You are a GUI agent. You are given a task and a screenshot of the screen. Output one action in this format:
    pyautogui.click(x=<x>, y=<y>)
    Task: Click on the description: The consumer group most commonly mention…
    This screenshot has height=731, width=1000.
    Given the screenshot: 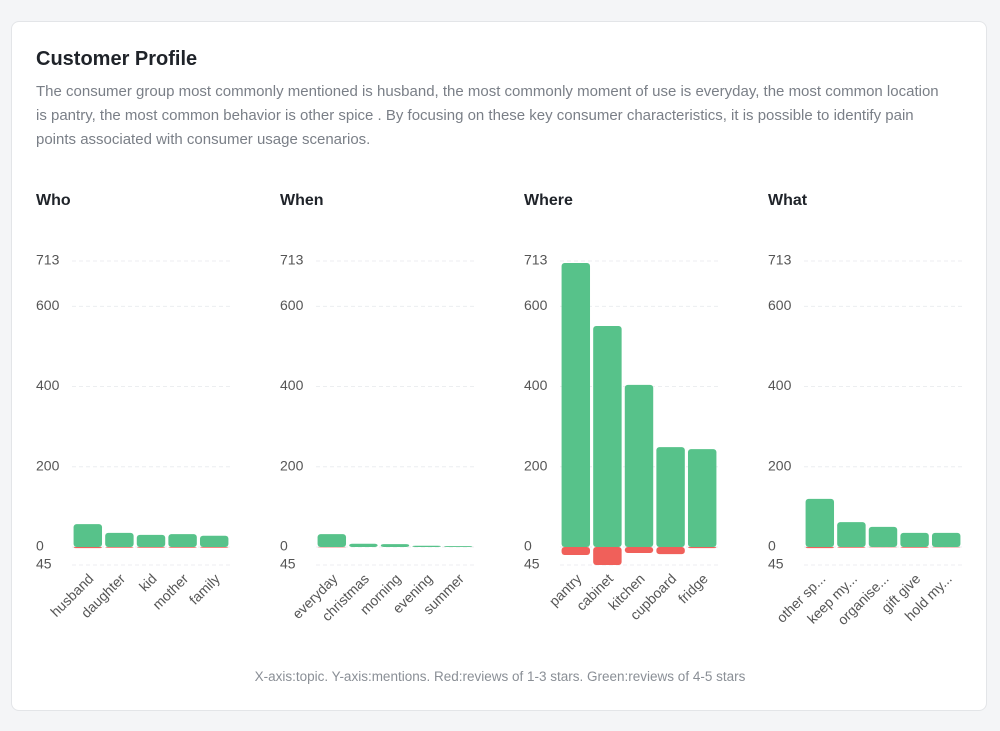 What is the action you would take?
    pyautogui.click(x=487, y=115)
    